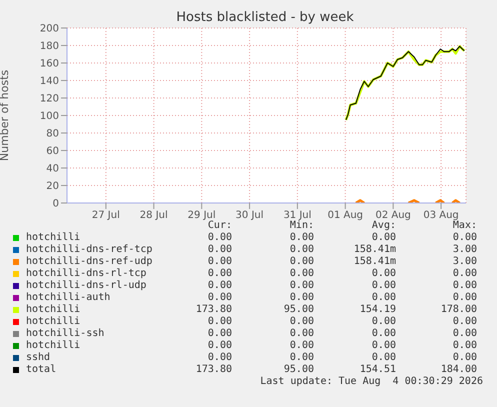  Describe the element at coordinates (38, 357) in the screenshot. I see `legend-label: sshd` at that location.